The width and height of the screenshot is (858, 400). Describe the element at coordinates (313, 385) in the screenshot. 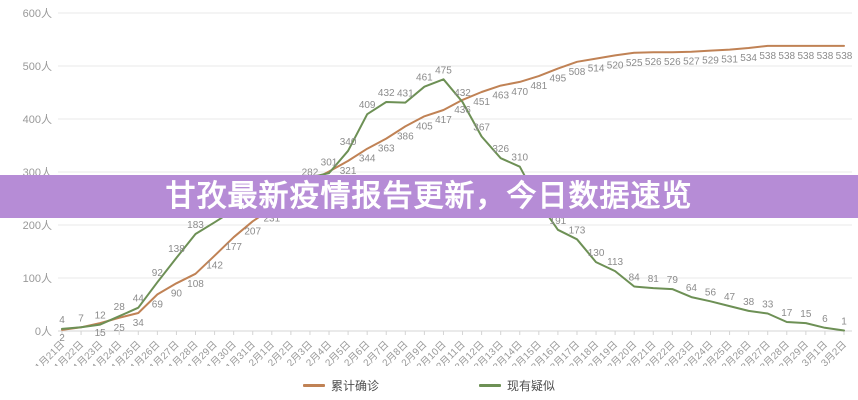

I see `legend-swatch-cumulative` at that location.